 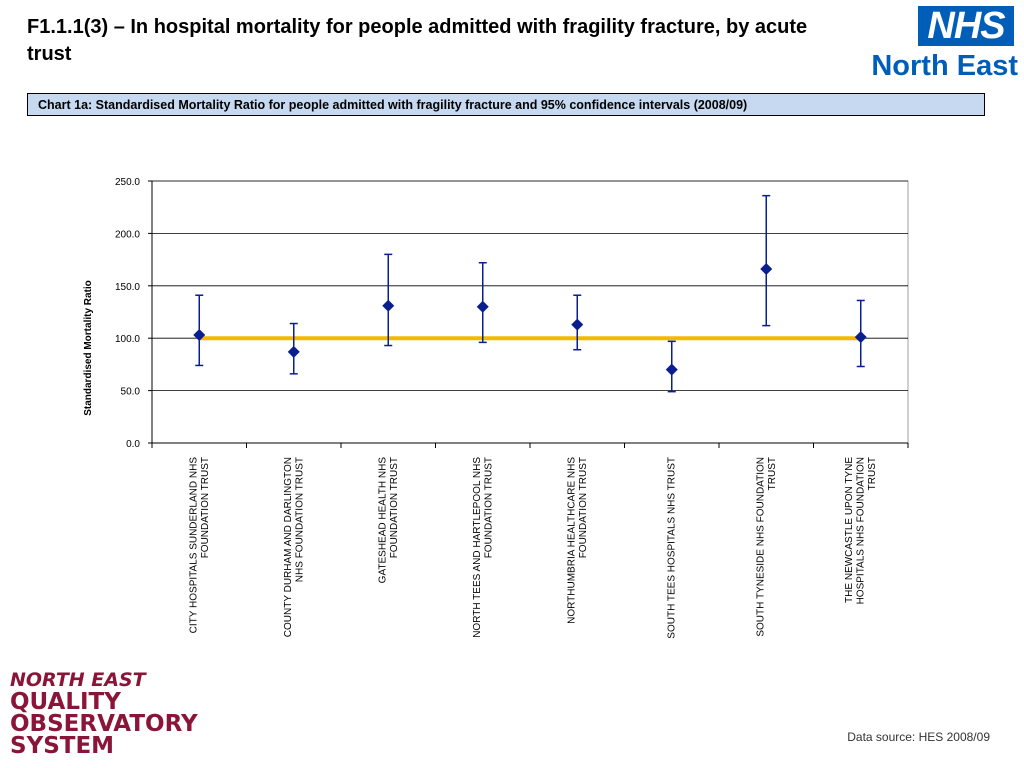 What do you see at coordinates (65, 702) in the screenshot?
I see `qos-logo-line: QUALITY` at bounding box center [65, 702].